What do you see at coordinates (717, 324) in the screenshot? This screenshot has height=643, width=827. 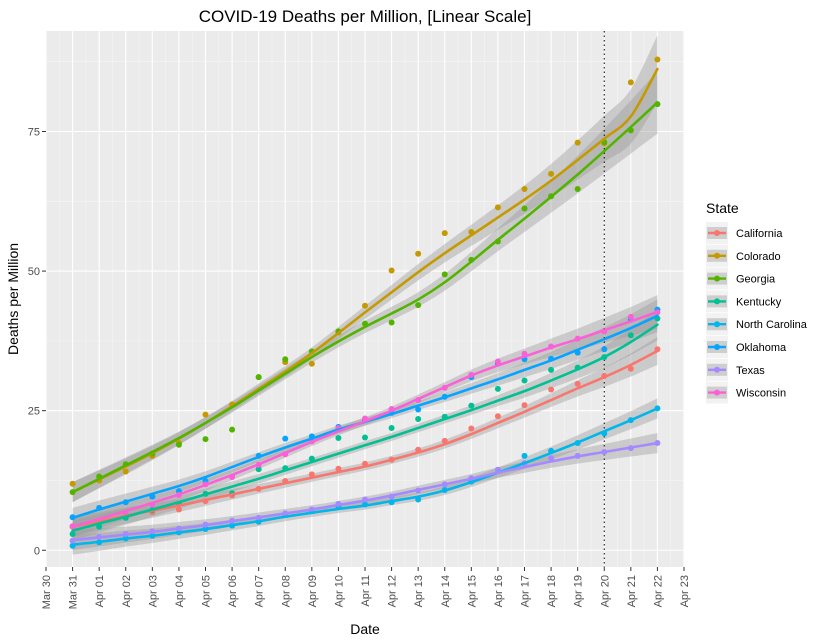 I see `legend-point-north-carolina` at bounding box center [717, 324].